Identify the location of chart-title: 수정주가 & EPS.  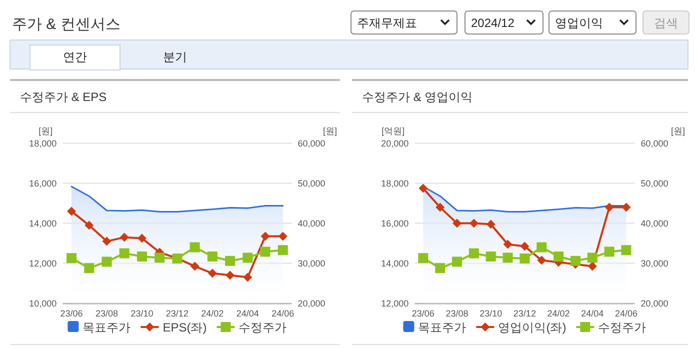
(63, 97).